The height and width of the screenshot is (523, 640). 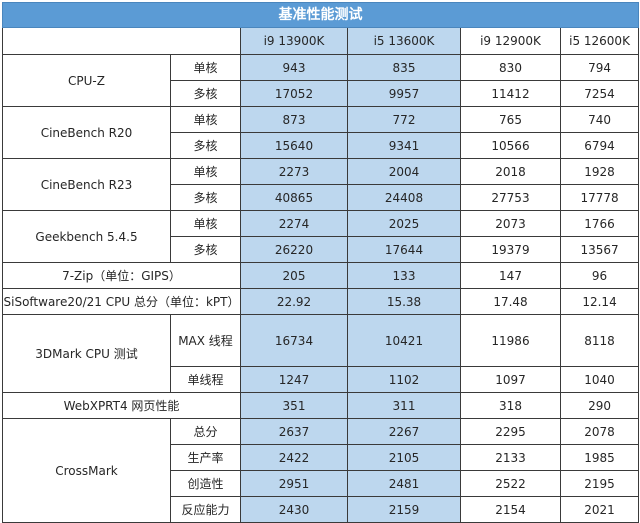 I want to click on header-row: i9 13900K i5 13600K i9 12900K i5 12600K, so click(x=321, y=41).